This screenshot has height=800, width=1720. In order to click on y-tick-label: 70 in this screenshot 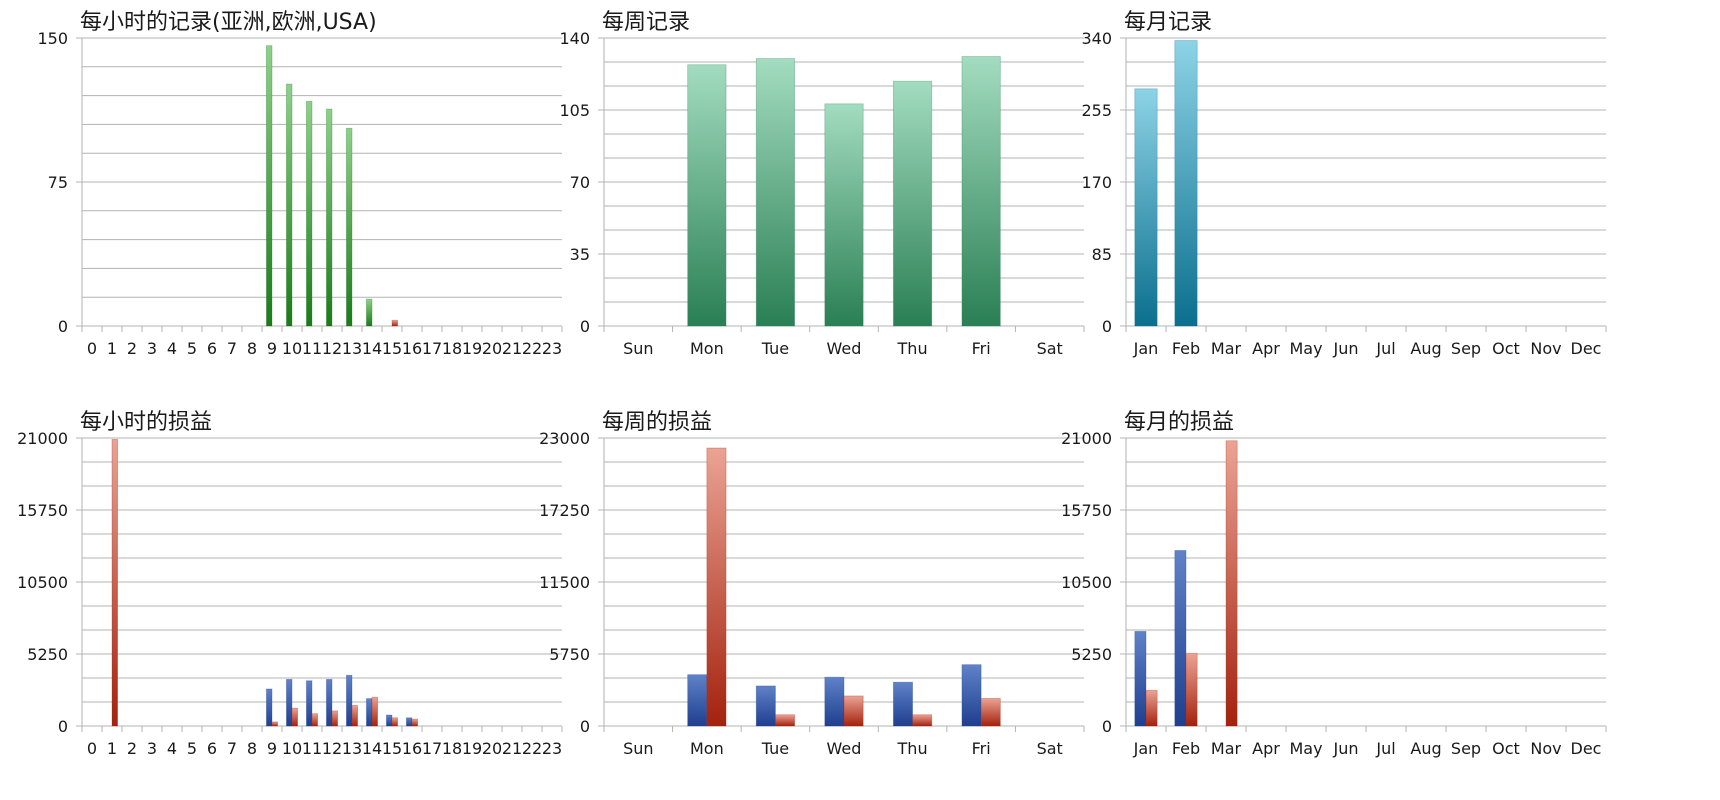, I will do `click(580, 182)`.